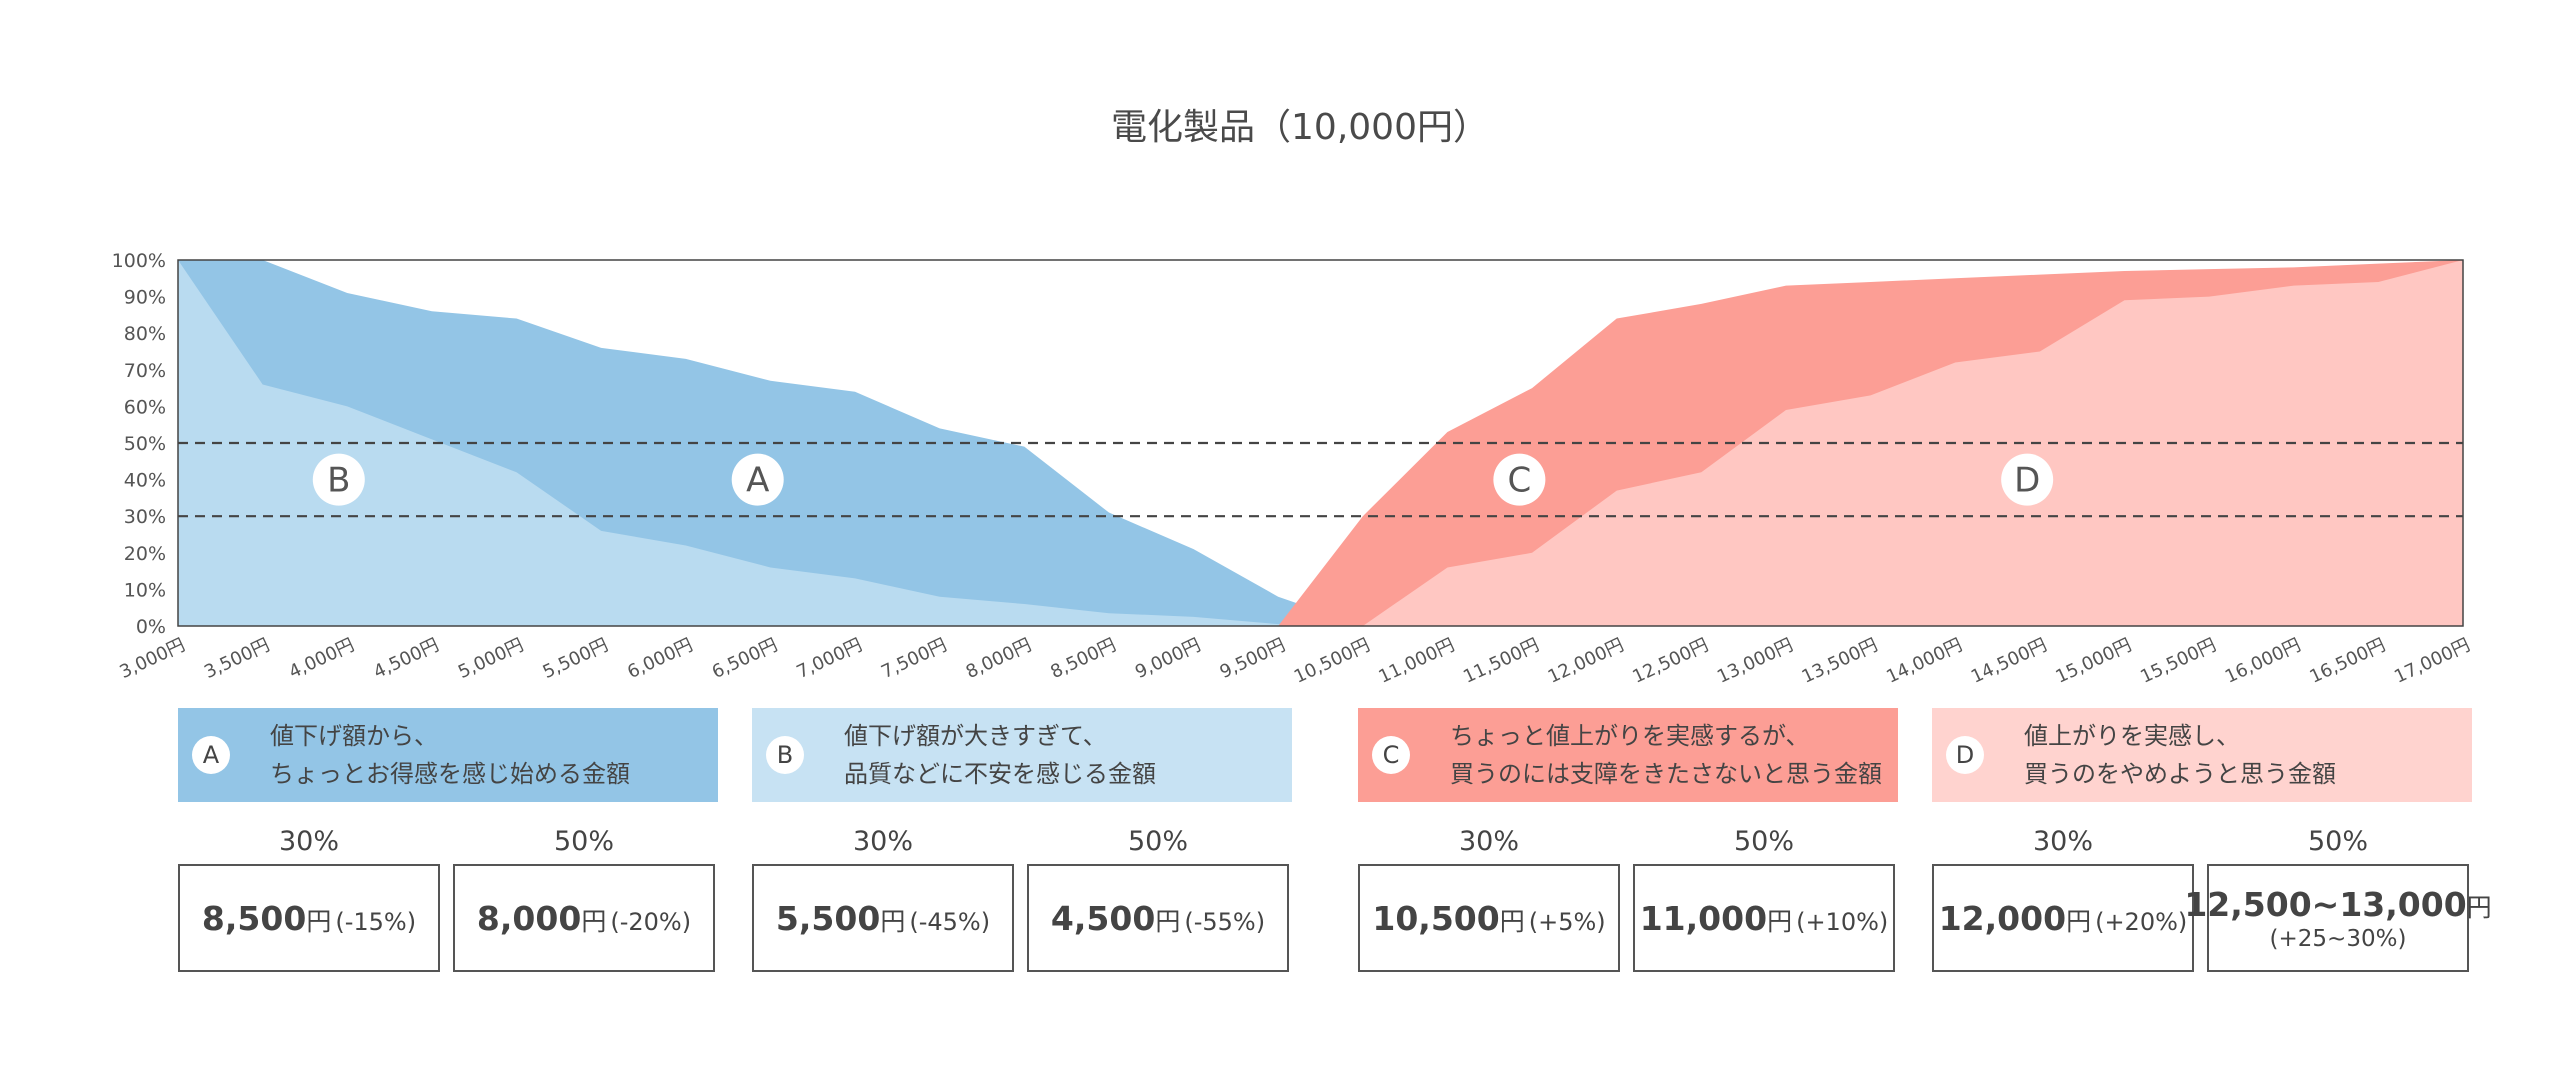 The height and width of the screenshot is (1085, 2560). What do you see at coordinates (529, 918) in the screenshot?
I see `price-value: 8,000` at bounding box center [529, 918].